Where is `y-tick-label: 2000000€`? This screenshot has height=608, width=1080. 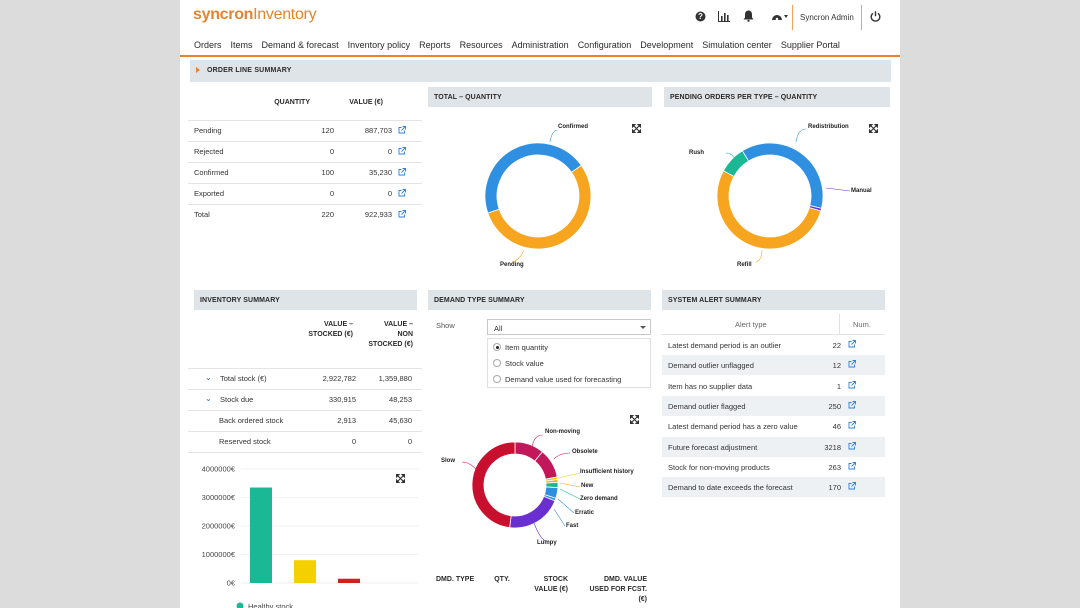 y-tick-label: 2000000€ is located at coordinates (219, 526).